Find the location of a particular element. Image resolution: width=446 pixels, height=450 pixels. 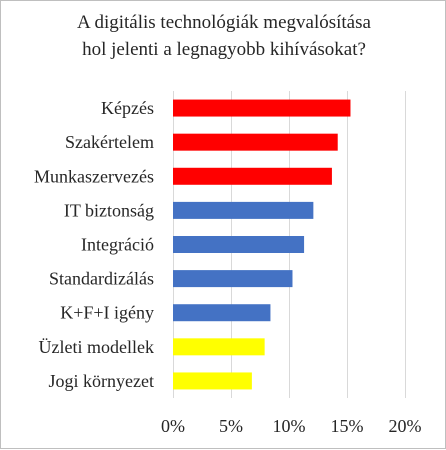

x-tick-label: 15% is located at coordinates (347, 426).